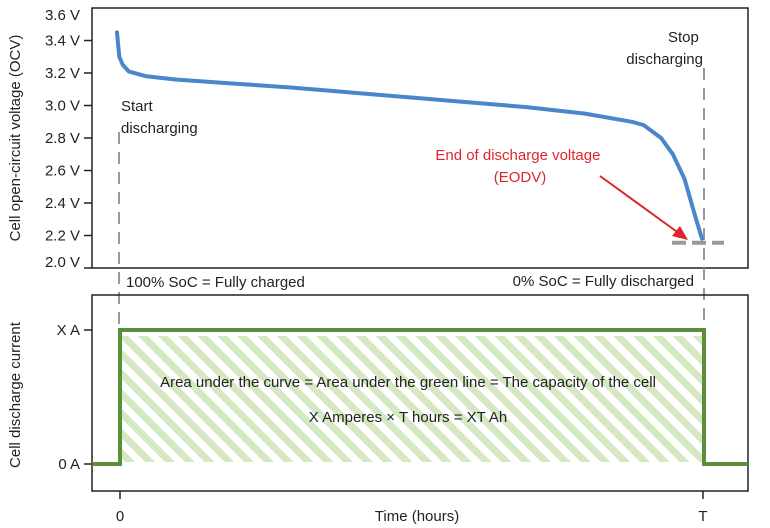 This screenshot has height=528, width=770. I want to click on x-tick-t: T, so click(703, 508).